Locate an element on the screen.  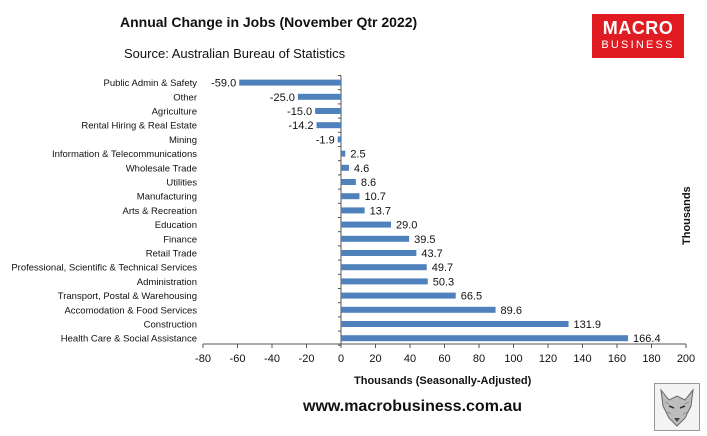
value-label: 13.7 is located at coordinates (380, 211).